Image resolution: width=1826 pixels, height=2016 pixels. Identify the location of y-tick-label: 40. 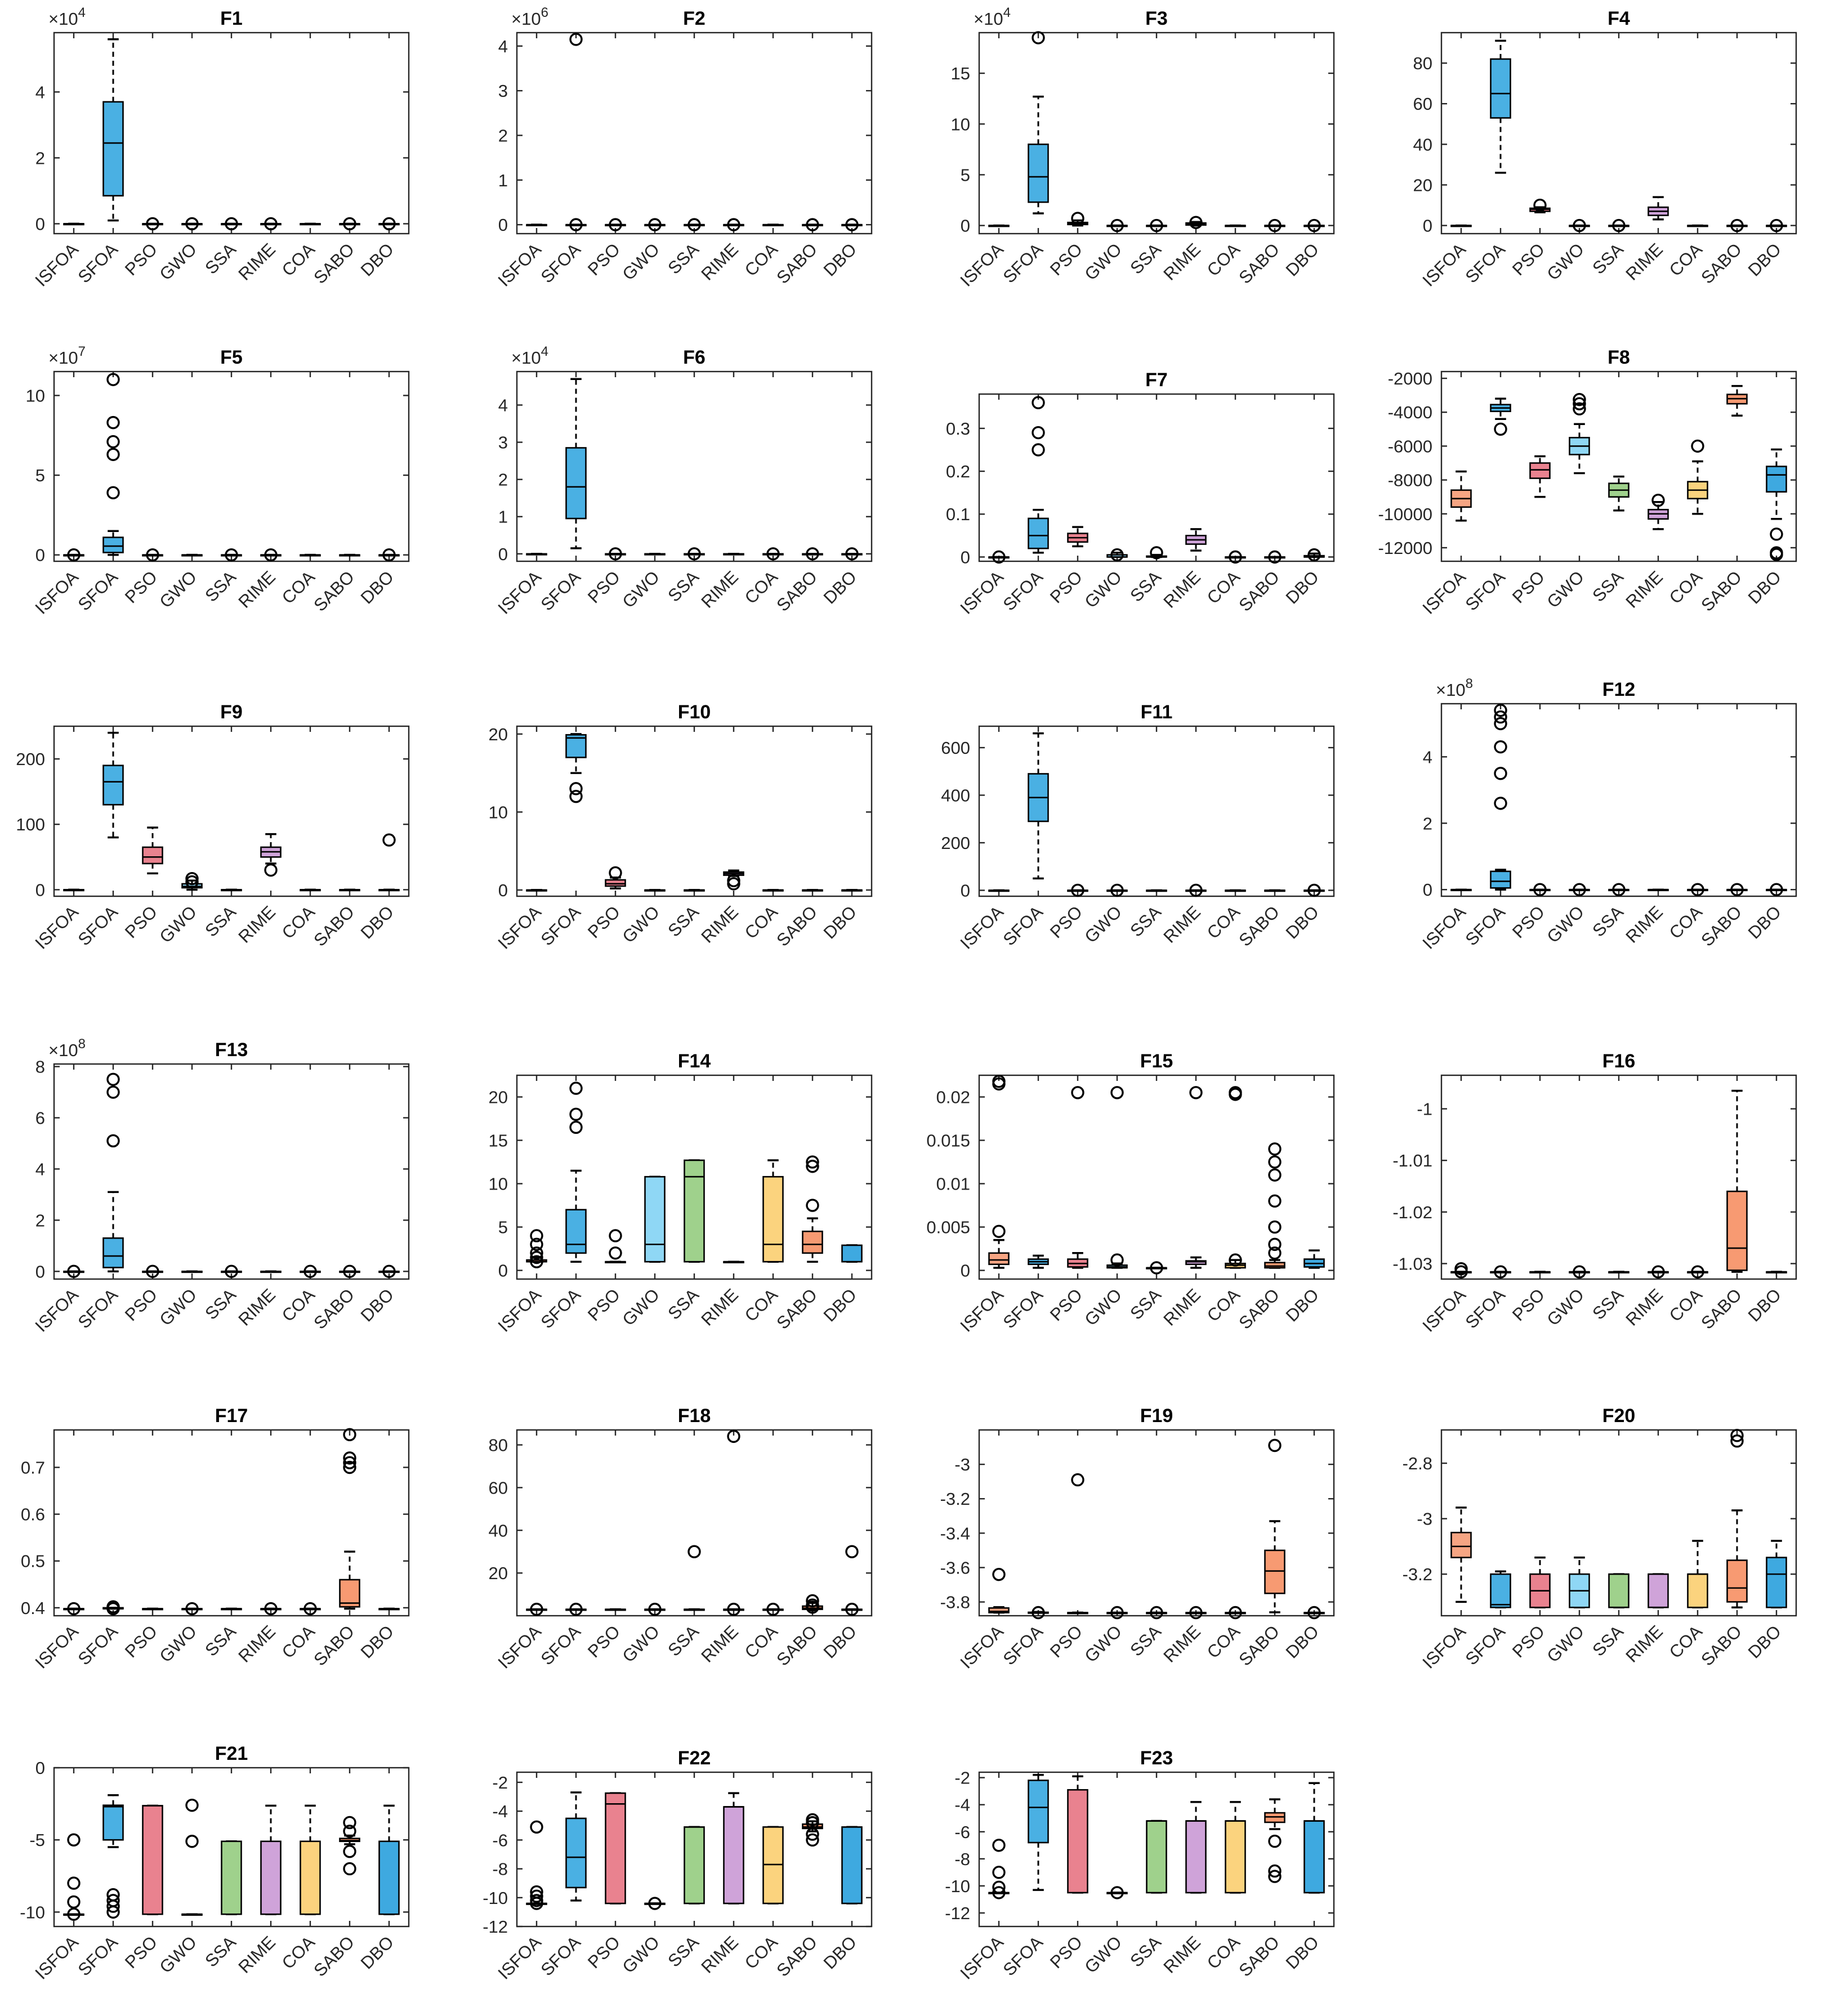
(1422, 145).